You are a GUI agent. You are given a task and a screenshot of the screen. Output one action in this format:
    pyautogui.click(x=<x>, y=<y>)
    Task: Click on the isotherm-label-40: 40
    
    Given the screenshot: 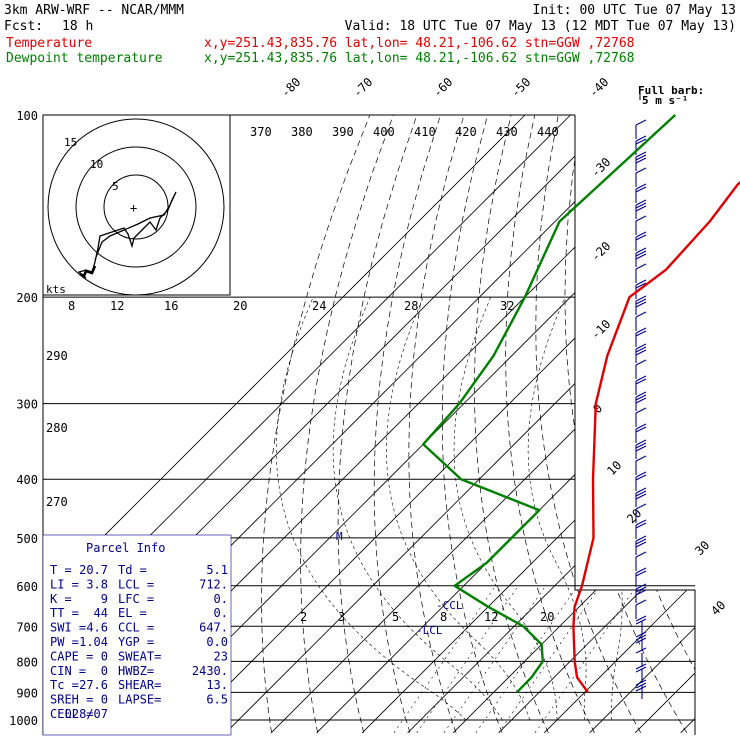 What is the action you would take?
    pyautogui.click(x=718, y=608)
    